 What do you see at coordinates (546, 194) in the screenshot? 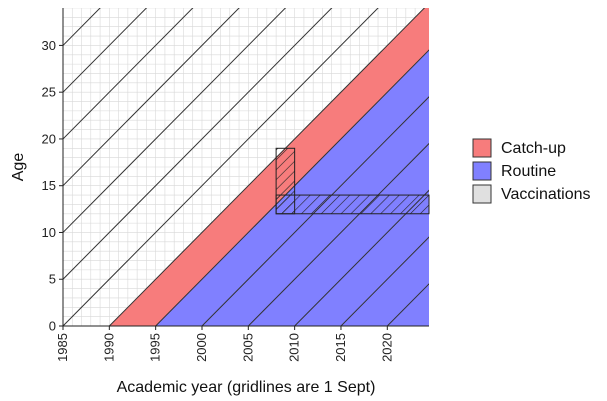
I see `legend-label: Vaccinations` at bounding box center [546, 194].